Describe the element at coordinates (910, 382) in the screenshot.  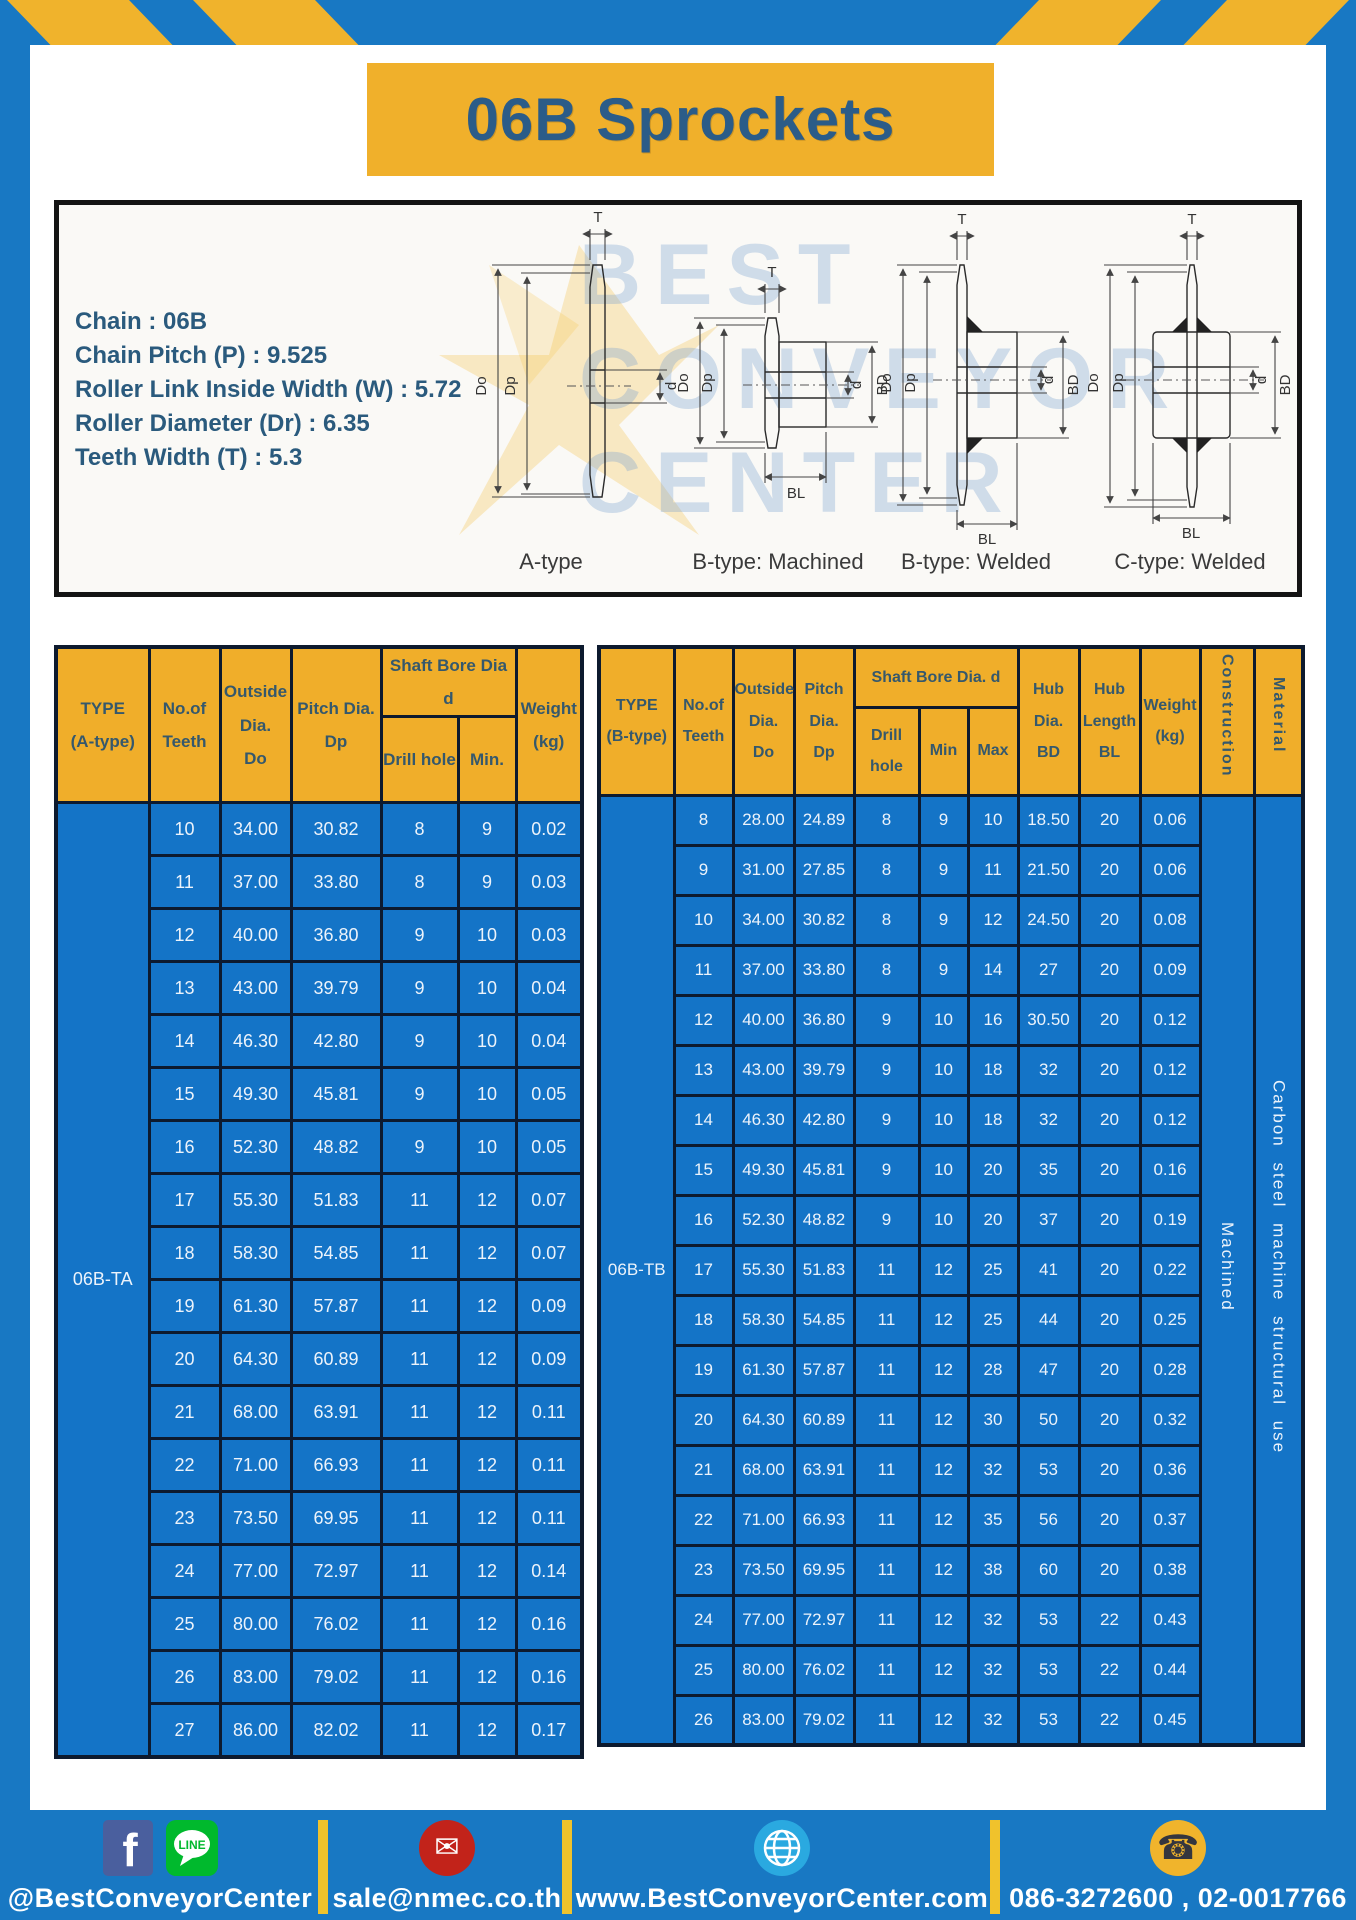
I see `svg-text: Dp` at that location.